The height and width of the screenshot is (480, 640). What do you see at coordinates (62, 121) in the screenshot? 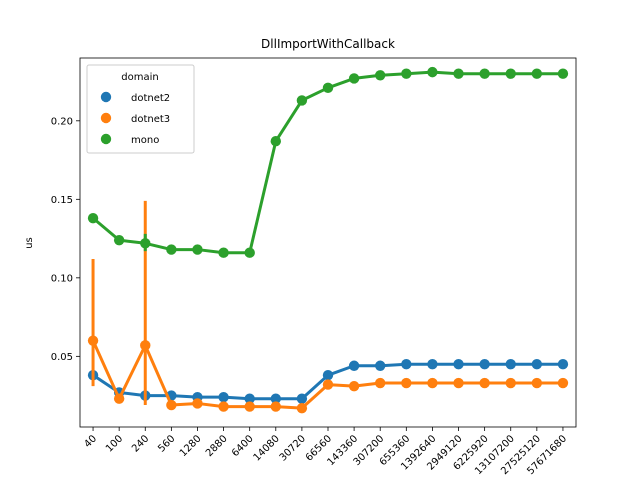
I see `y-tick-label: 0.20` at bounding box center [62, 121].